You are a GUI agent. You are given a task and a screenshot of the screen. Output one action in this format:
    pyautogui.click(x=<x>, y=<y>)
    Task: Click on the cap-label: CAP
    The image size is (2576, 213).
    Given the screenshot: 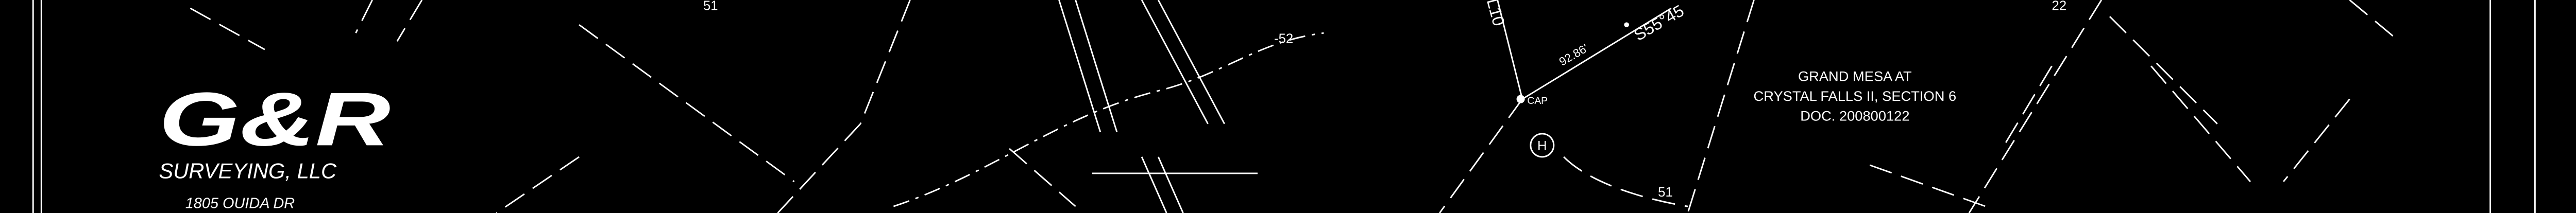 What is the action you would take?
    pyautogui.click(x=1537, y=101)
    